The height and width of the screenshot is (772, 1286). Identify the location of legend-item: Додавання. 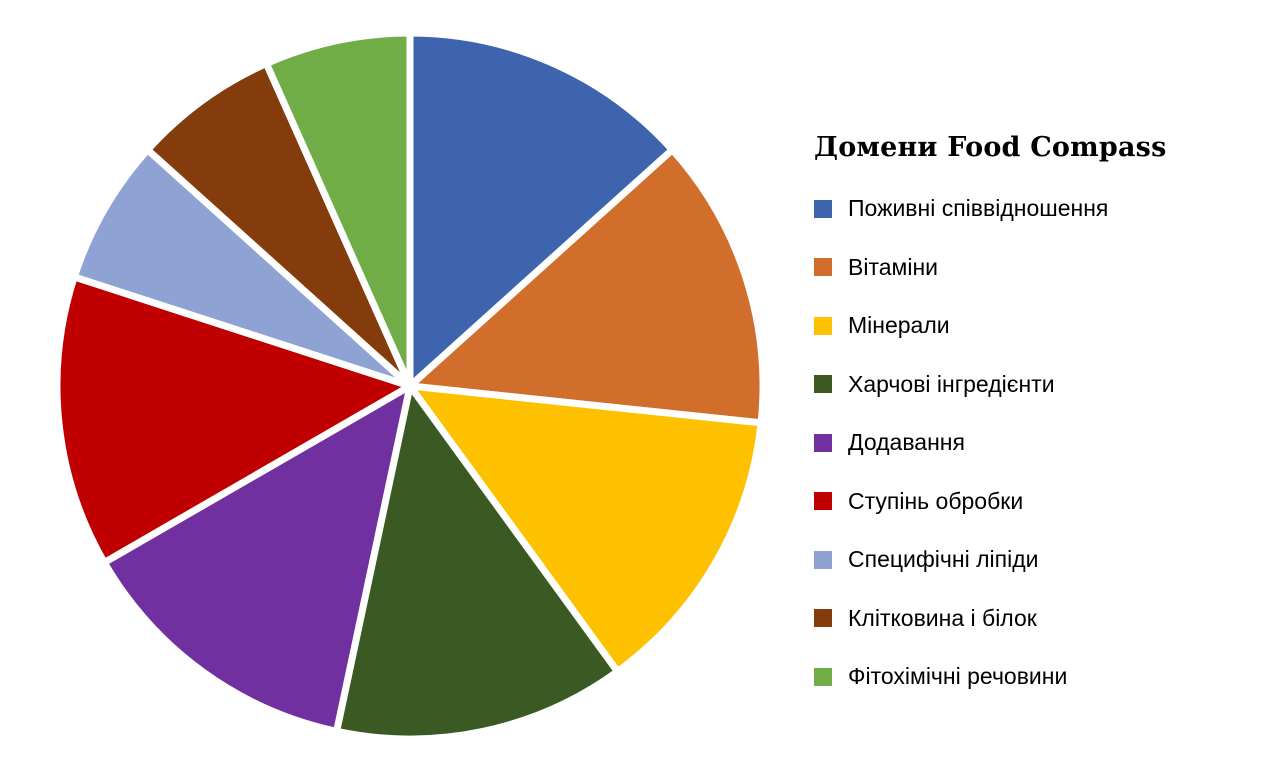
(1044, 442).